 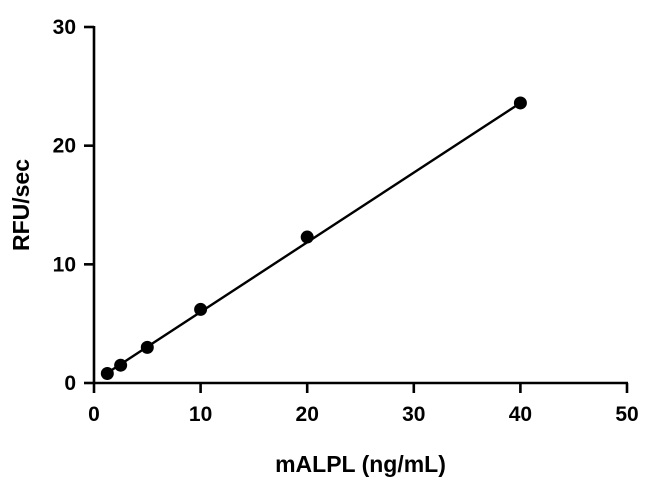 I want to click on x-tick-label: 10, so click(x=200, y=414).